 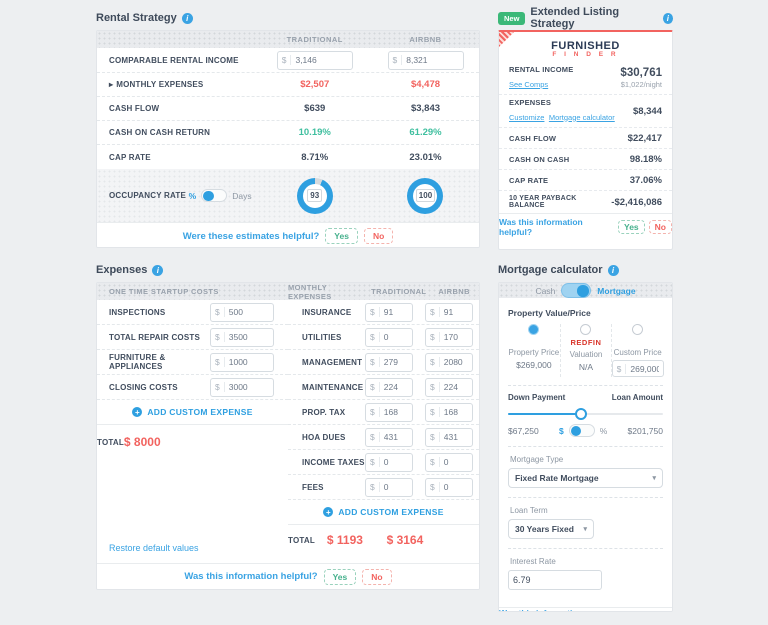 What do you see at coordinates (585, 202) in the screenshot?
I see `payback-balance-row: 10 YEAR PAYBACK BALANCE -$2,416,086` at bounding box center [585, 202].